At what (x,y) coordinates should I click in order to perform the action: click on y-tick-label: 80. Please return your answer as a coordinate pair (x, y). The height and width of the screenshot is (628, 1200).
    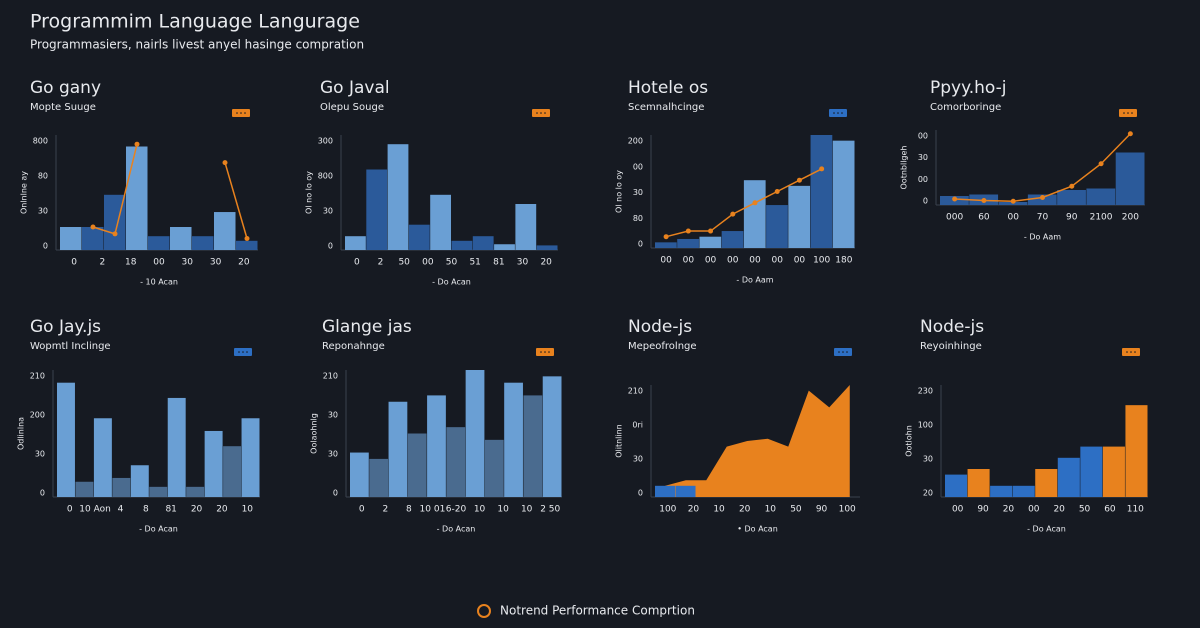
    Looking at the image, I should click on (43, 176).